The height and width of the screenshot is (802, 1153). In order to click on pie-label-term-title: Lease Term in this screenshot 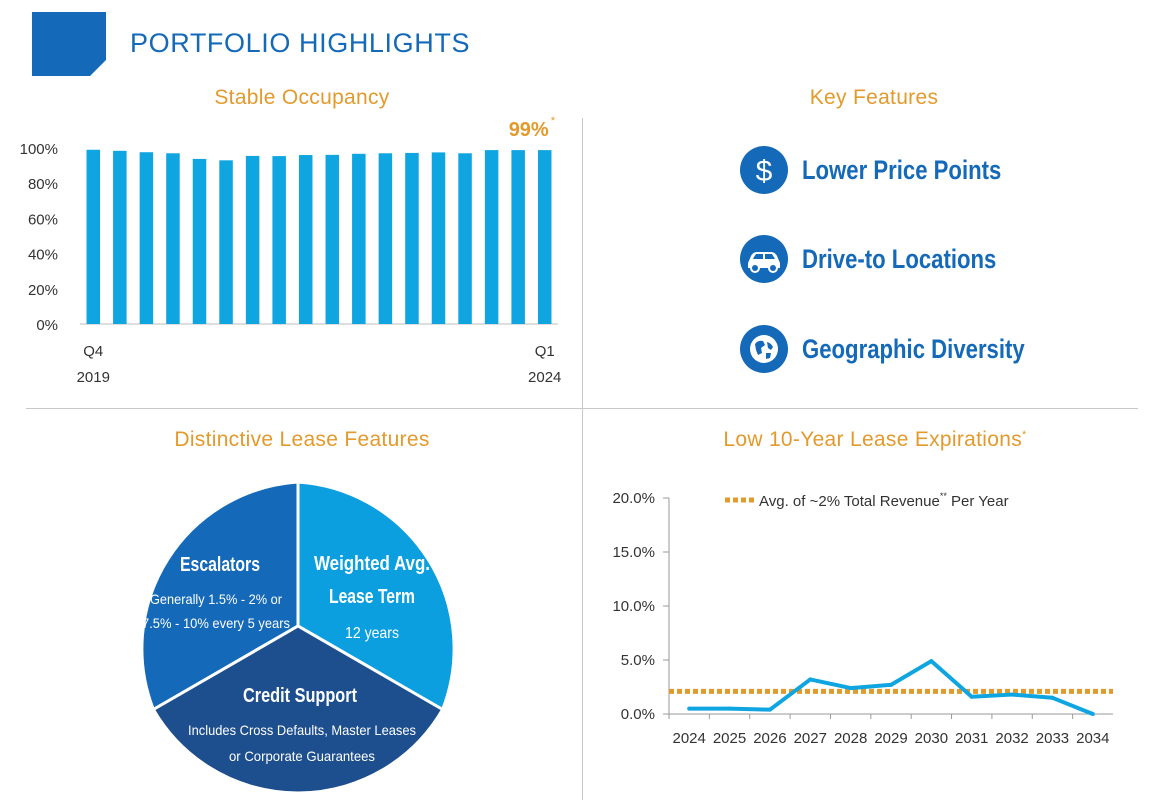, I will do `click(372, 597)`.